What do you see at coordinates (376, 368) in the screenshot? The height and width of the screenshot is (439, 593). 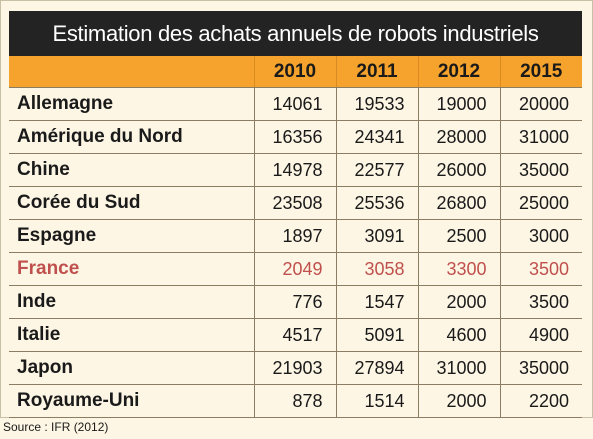 I see `table-cell: 27894` at bounding box center [376, 368].